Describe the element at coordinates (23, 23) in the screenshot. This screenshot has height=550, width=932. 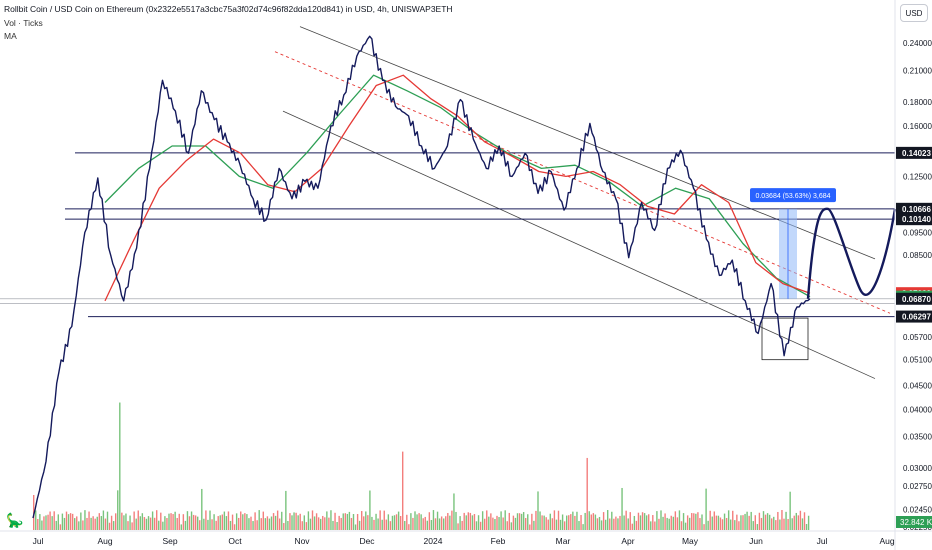
I see `volume-indicator-label: Vol · Ticks` at that location.